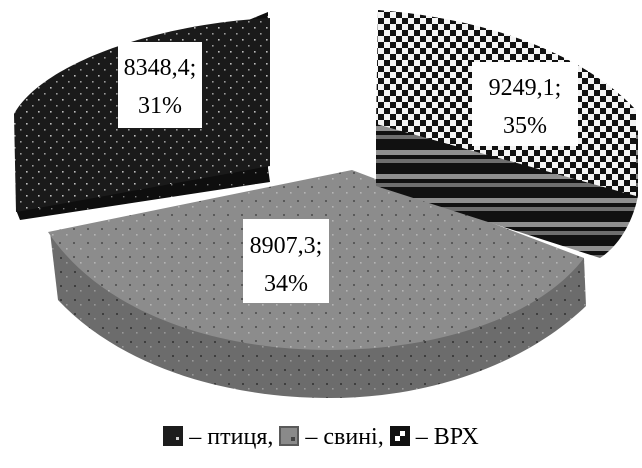 The height and width of the screenshot is (468, 642). What do you see at coordinates (525, 126) in the screenshot?
I see `data-label-cattle-percent: 35%` at bounding box center [525, 126].